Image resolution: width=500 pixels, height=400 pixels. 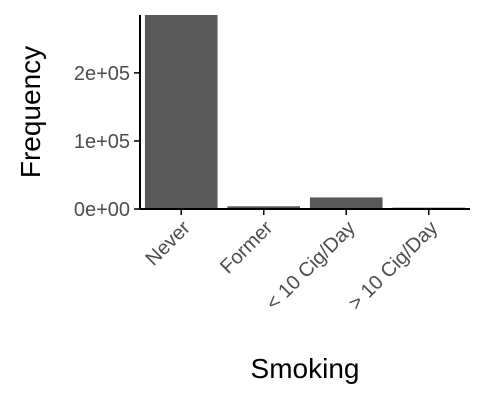 I want to click on y-axis-ticks: 0e+00 1e+05 2e+05, so click(x=107, y=142).